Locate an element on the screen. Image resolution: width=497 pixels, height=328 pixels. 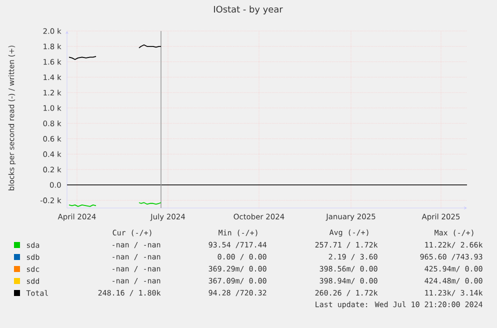
chart-title: IOstat - by year is located at coordinates (248, 10).